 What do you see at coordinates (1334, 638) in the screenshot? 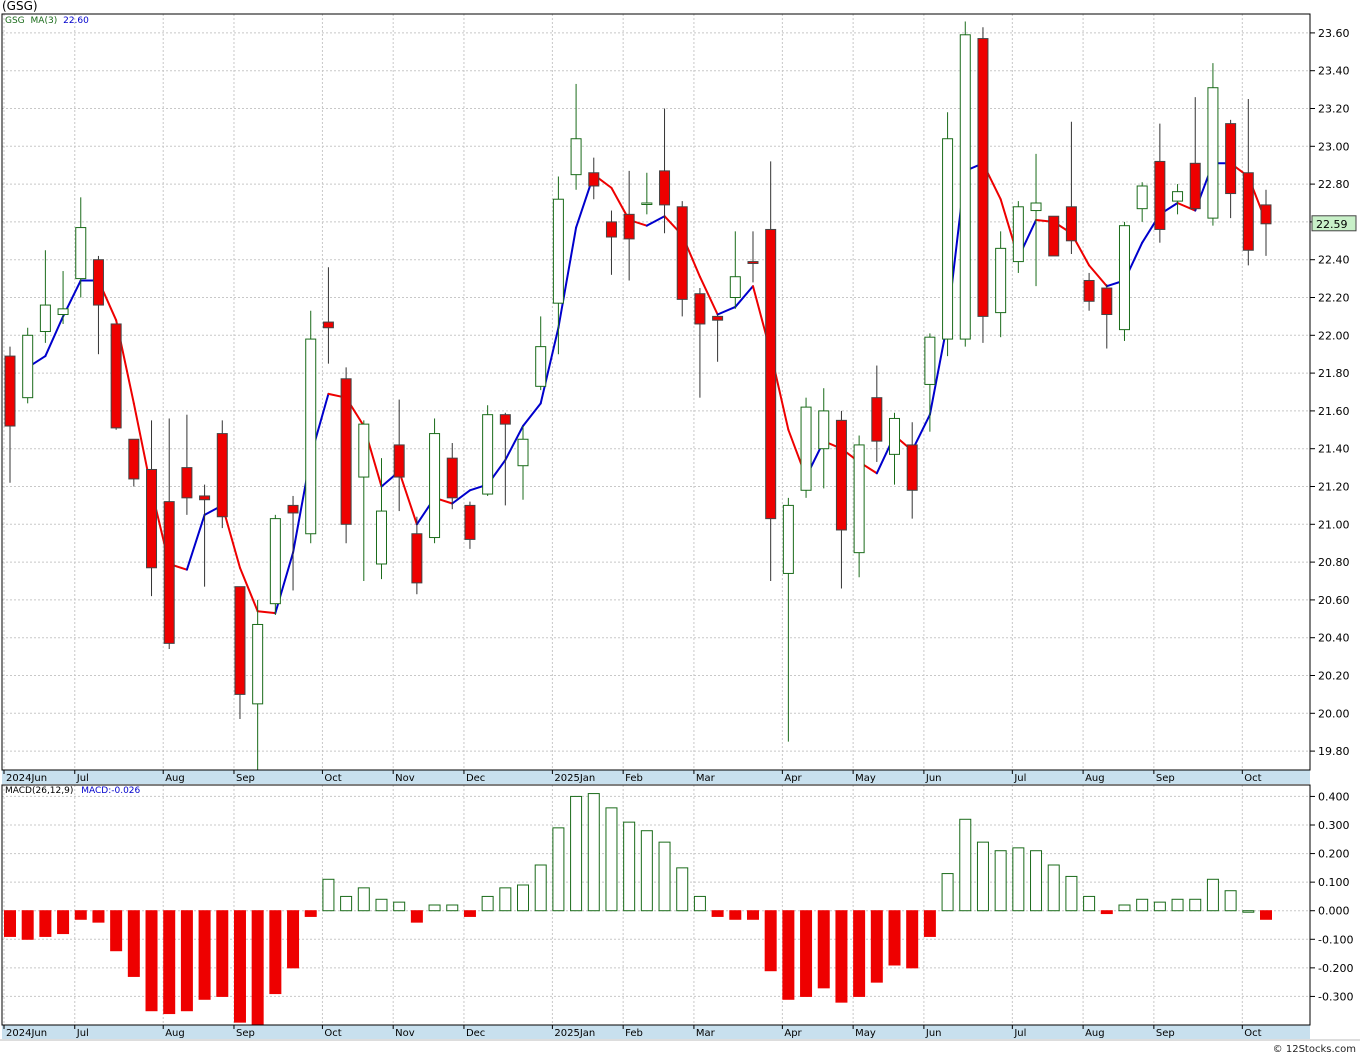
I see `y-tick-label: 20.40` at bounding box center [1334, 638].